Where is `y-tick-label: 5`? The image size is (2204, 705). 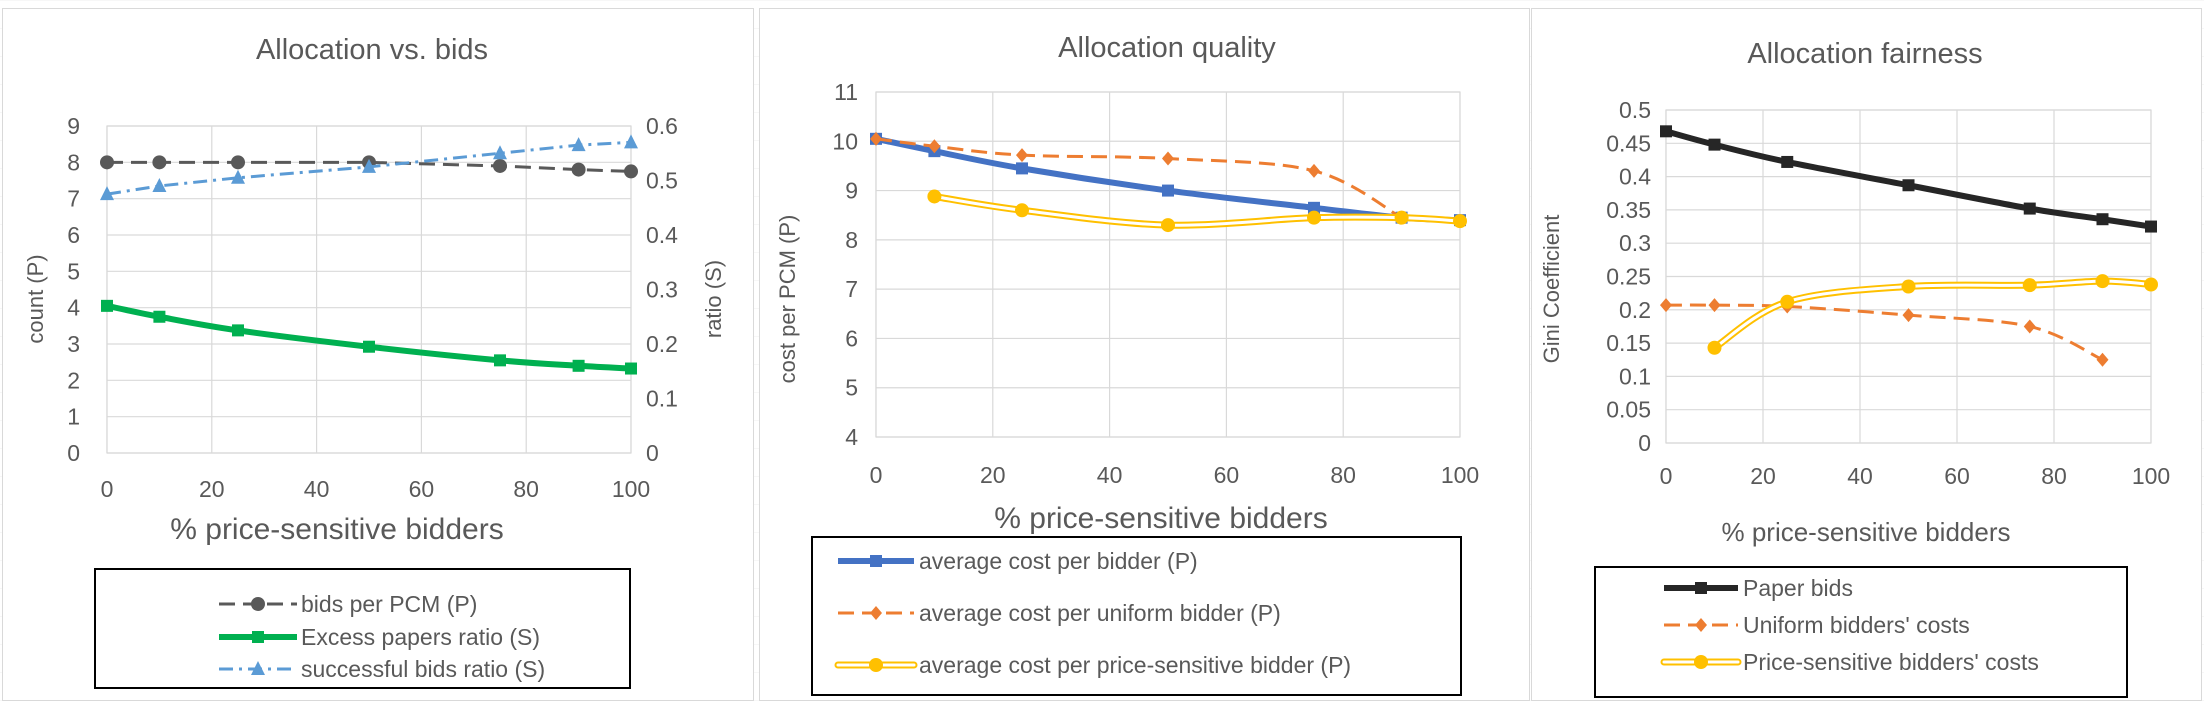
y-tick-label: 5 is located at coordinates (851, 388).